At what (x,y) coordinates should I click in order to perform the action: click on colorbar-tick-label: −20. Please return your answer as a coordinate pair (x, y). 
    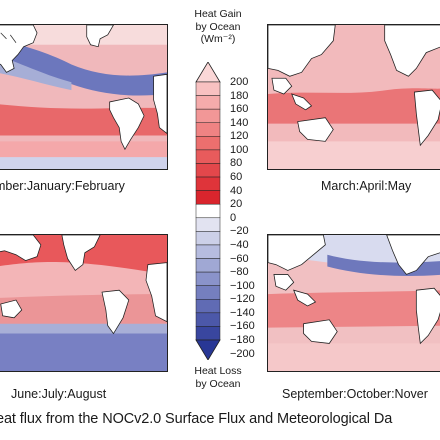
    Looking at the image, I should click on (239, 231).